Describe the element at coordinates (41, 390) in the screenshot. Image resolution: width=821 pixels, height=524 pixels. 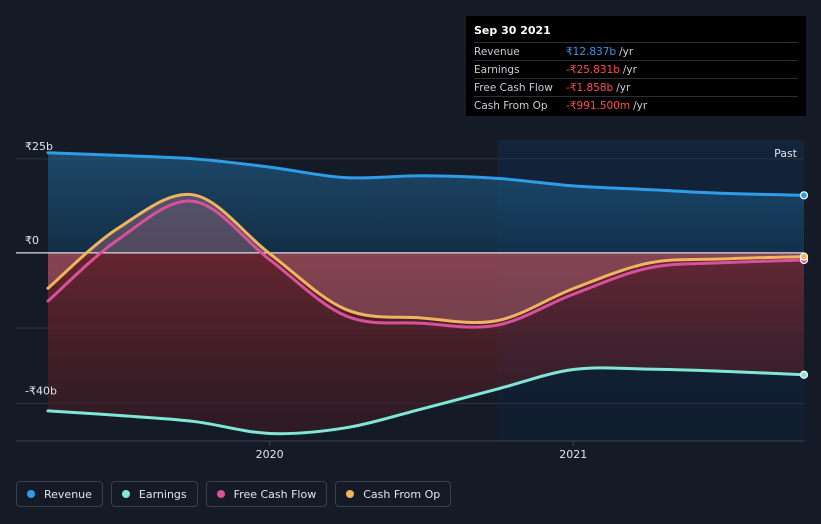
I see `y-tick-label: -₹40b` at that location.